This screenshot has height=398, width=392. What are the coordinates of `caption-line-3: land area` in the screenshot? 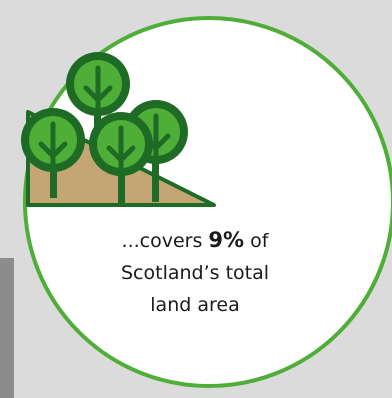 It's located at (195, 305).